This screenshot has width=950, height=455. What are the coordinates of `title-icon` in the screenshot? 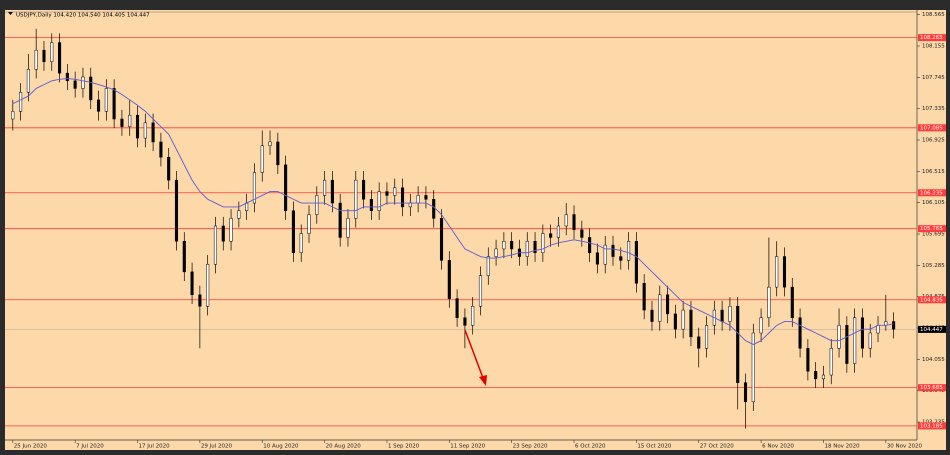 It's located at (10, 13).